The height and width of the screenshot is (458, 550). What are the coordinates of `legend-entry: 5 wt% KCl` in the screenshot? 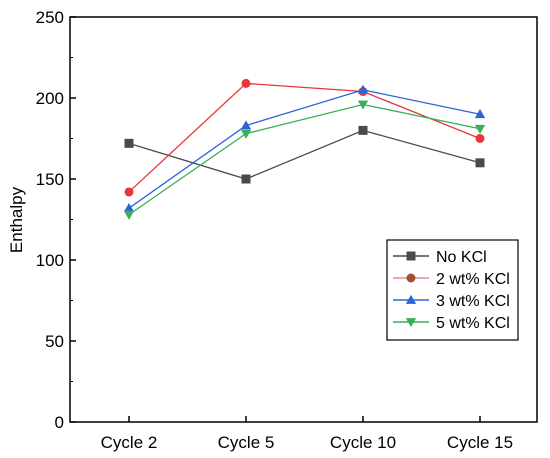 It's located at (451, 323).